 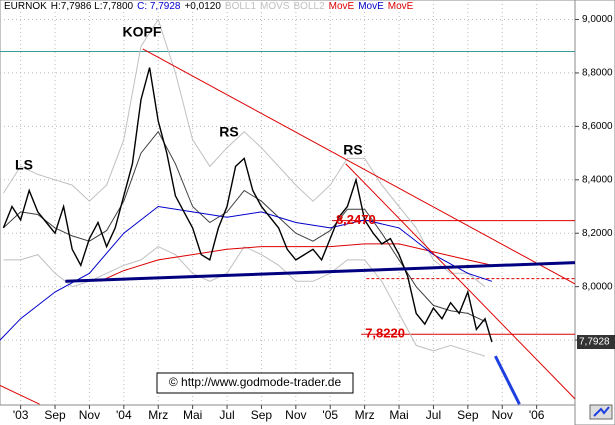 I want to click on level-label: 7,8220, so click(x=385, y=333).